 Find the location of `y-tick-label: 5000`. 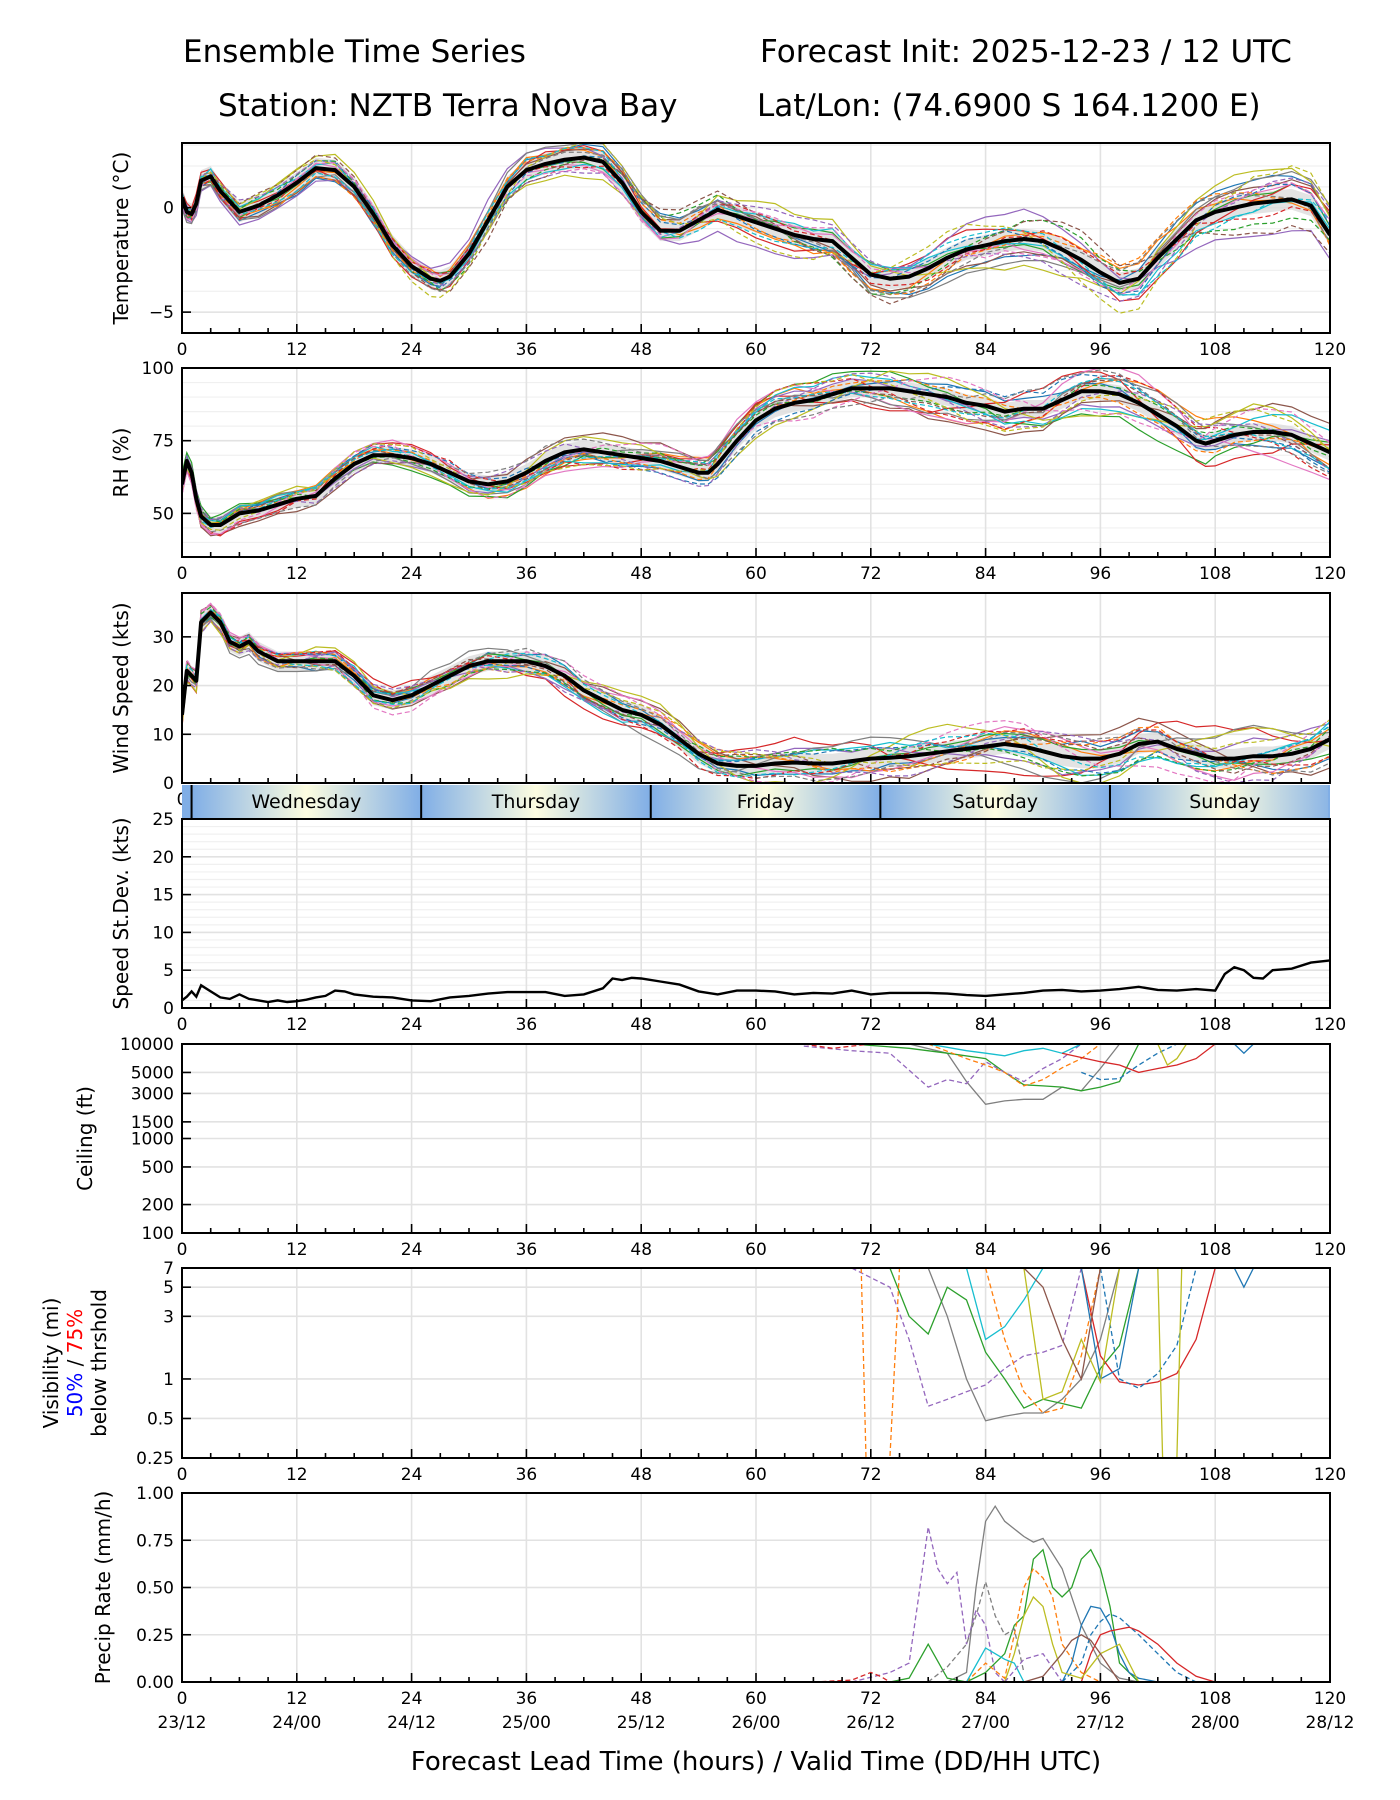

y-tick-label: 5000 is located at coordinates (152, 1073).